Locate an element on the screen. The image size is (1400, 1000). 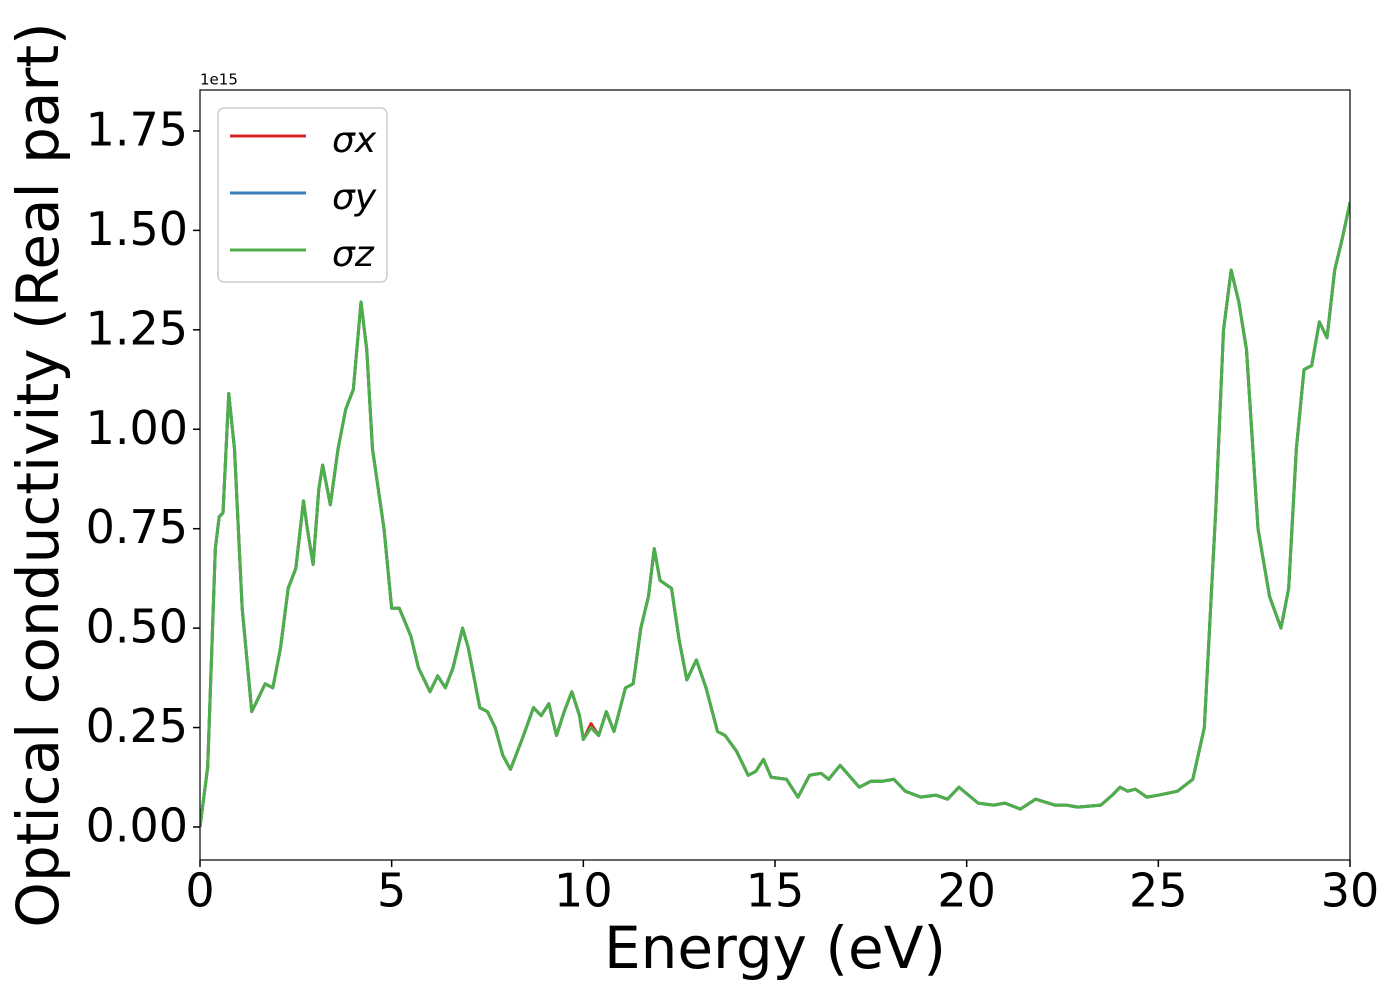
x-axis-label: Energy (eV) is located at coordinates (775, 948).